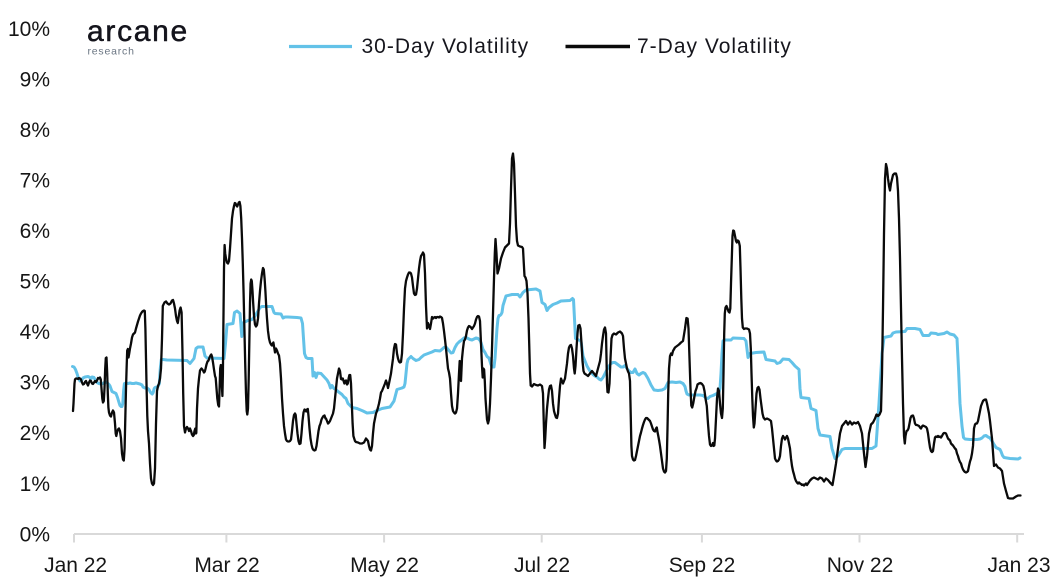 The width and height of the screenshot is (1062, 588). What do you see at coordinates (35, 79) in the screenshot?
I see `svg-text: 9%` at bounding box center [35, 79].